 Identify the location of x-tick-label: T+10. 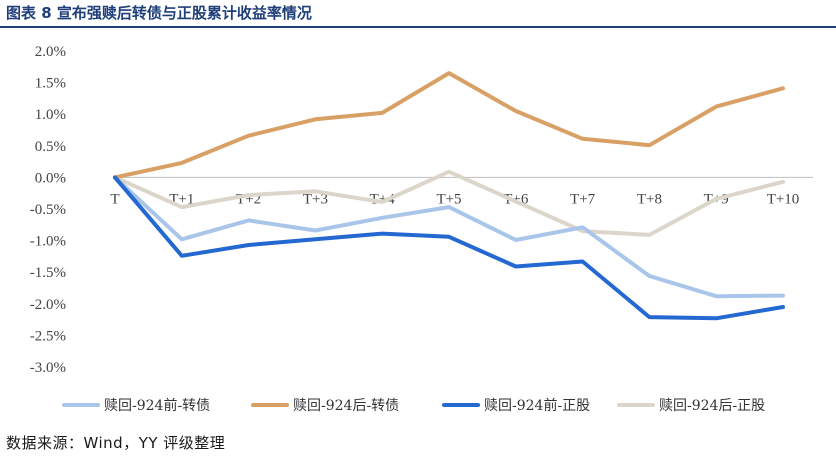
(783, 199).